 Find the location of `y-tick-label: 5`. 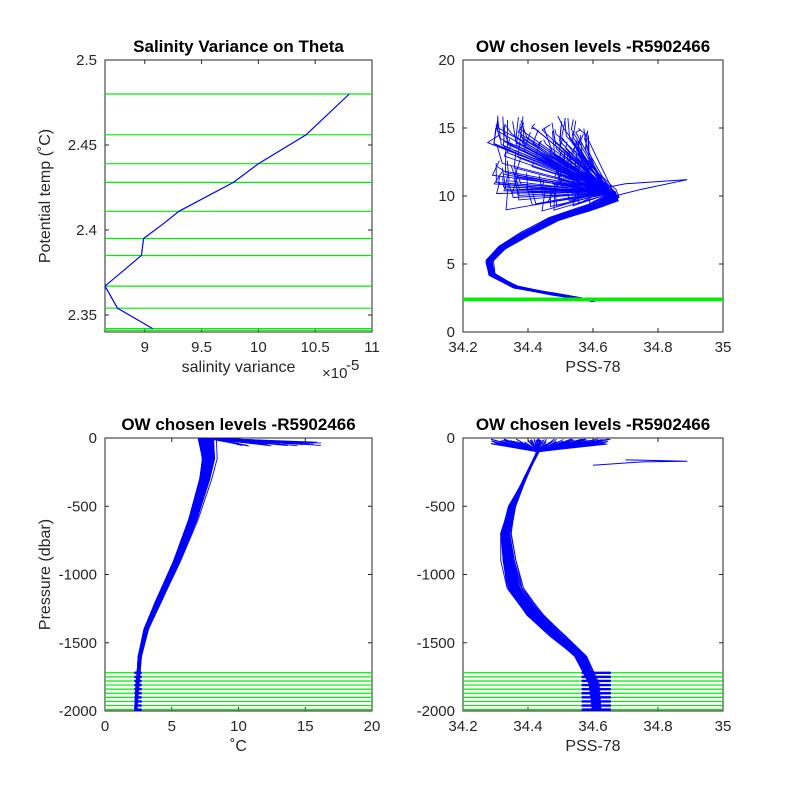

y-tick-label: 5 is located at coordinates (451, 264).